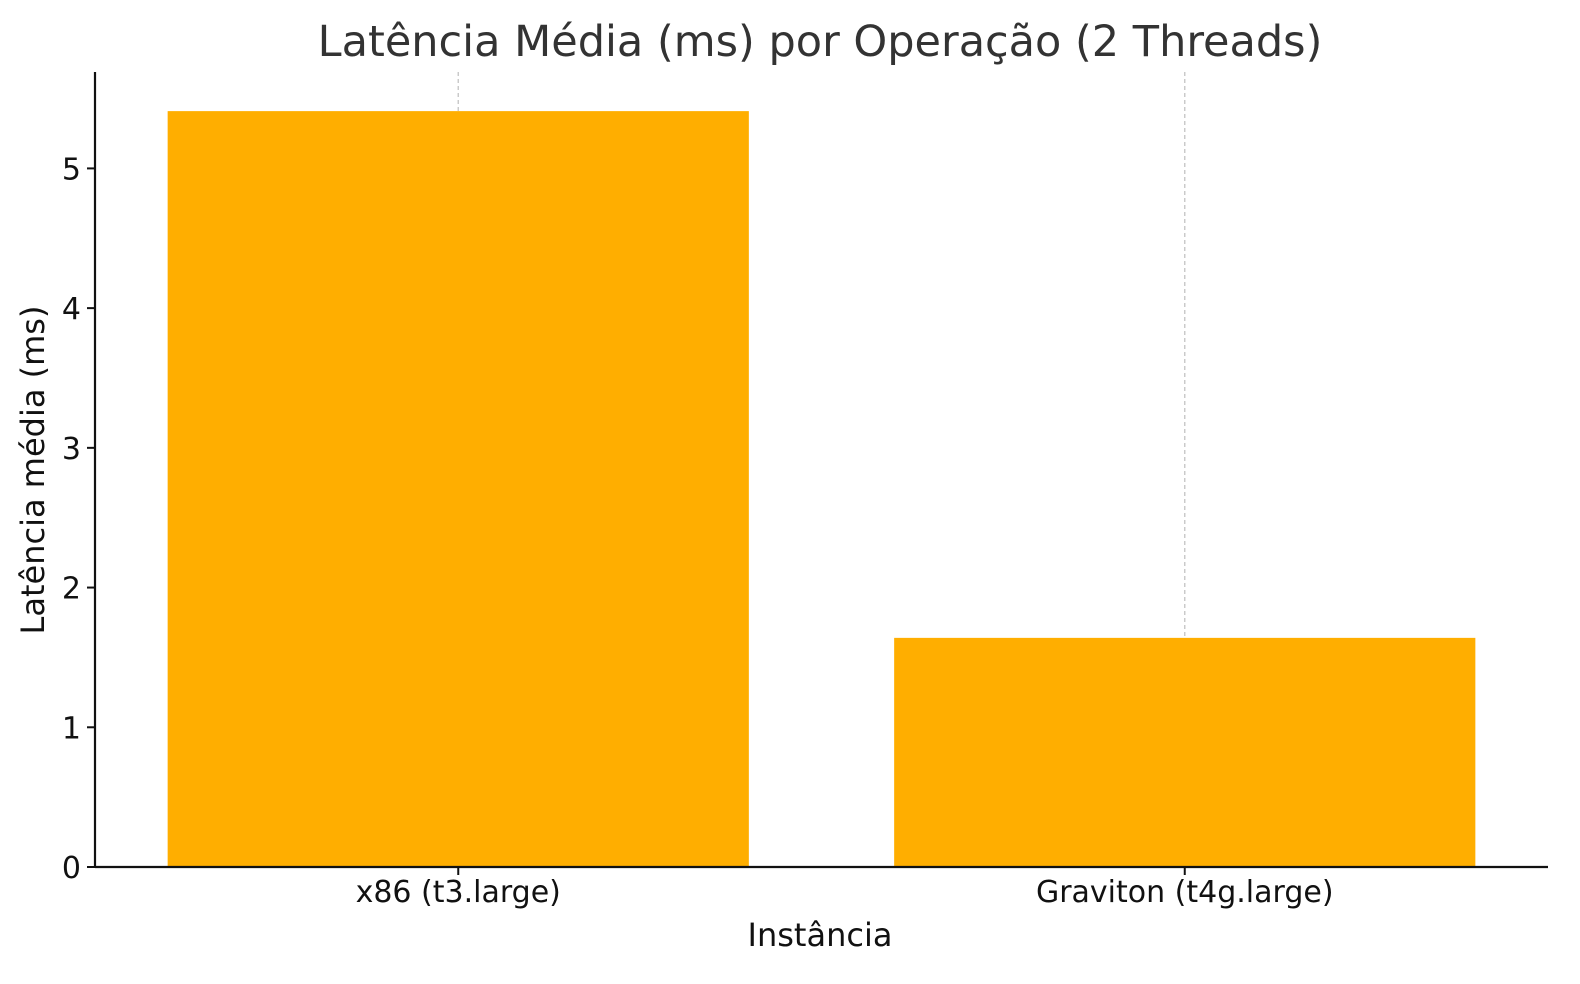 The width and height of the screenshot is (1580, 984). I want to click on x-tick-label-1: Graviton (t4g.large), so click(1185, 892).